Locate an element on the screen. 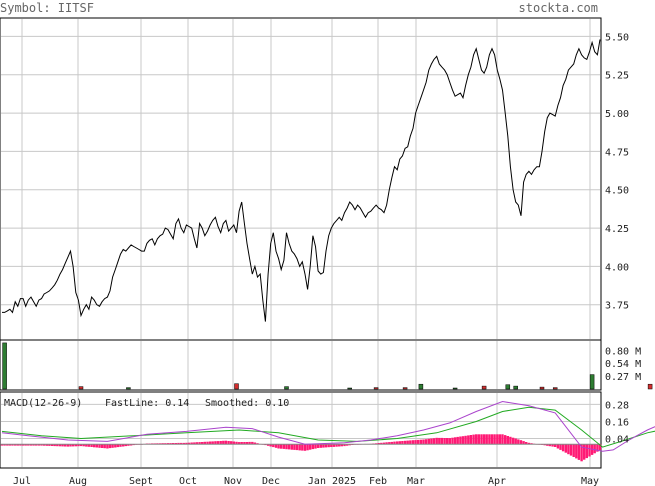  x-tick-label: Apr is located at coordinates (497, 481).